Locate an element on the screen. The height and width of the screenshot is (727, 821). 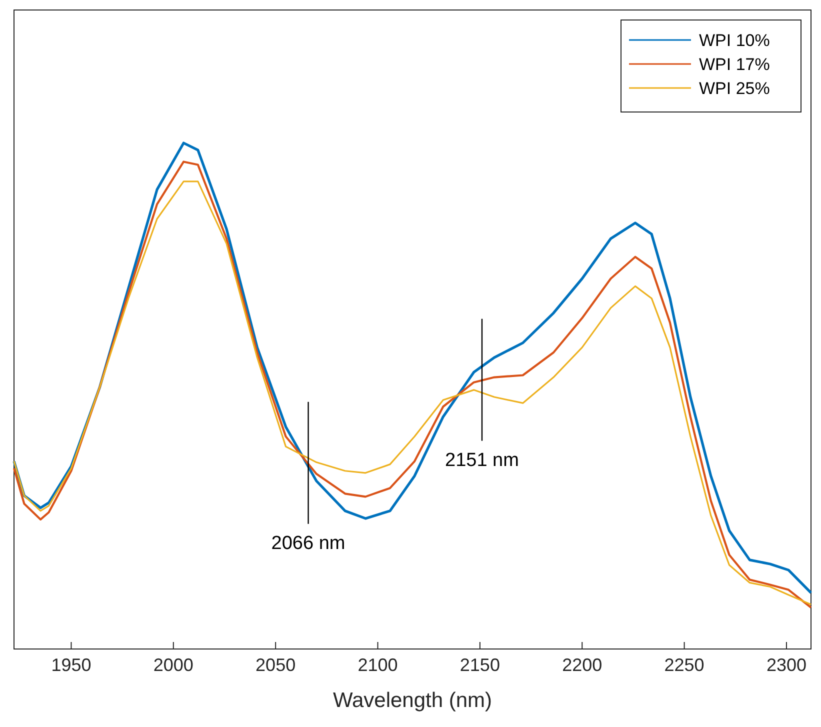
x-tick-label: 1950 is located at coordinates (71, 665).